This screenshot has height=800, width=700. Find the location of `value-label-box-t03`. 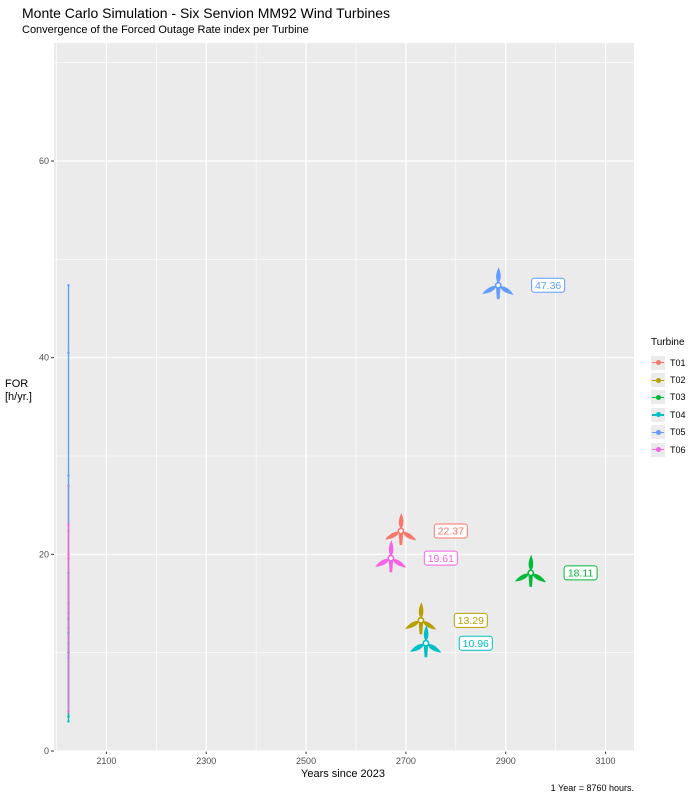

value-label-box-t03 is located at coordinates (580, 573).